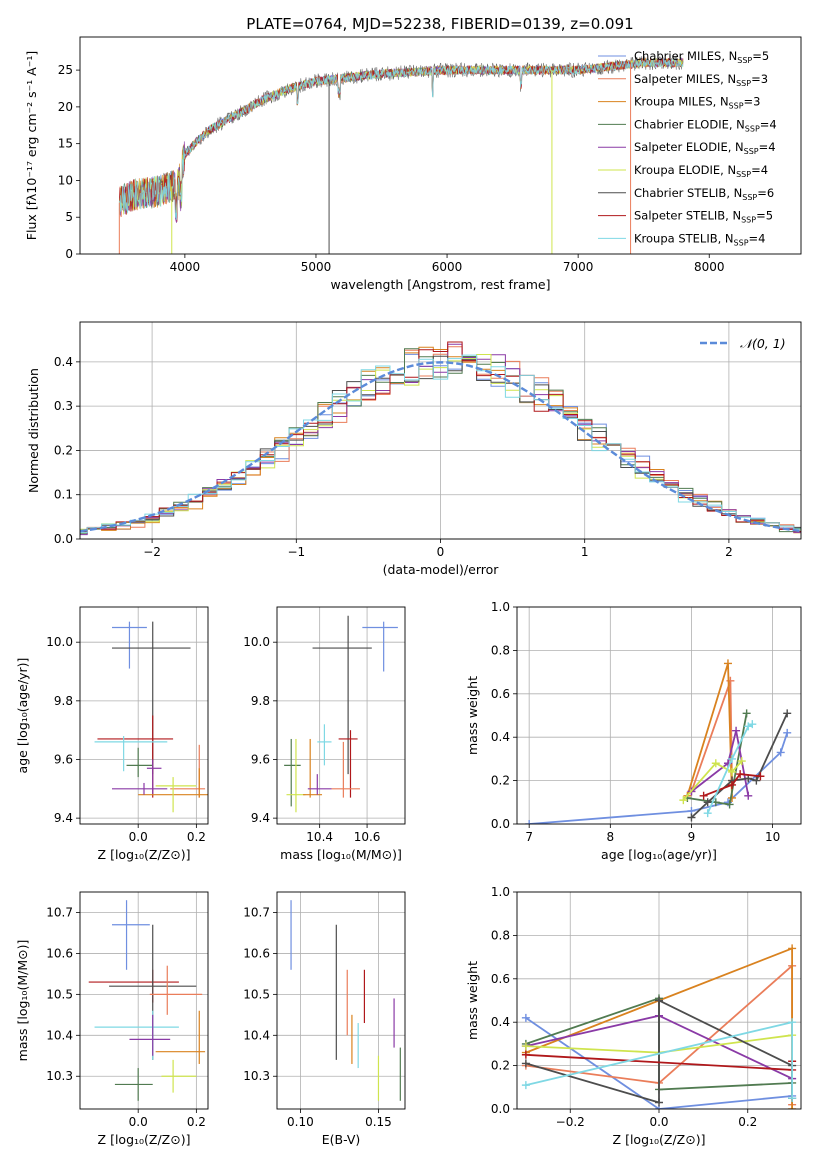 The width and height of the screenshot is (819, 1170). Describe the element at coordinates (345, 1000) in the screenshot. I see `mass-vs-ebv-marks` at that location.